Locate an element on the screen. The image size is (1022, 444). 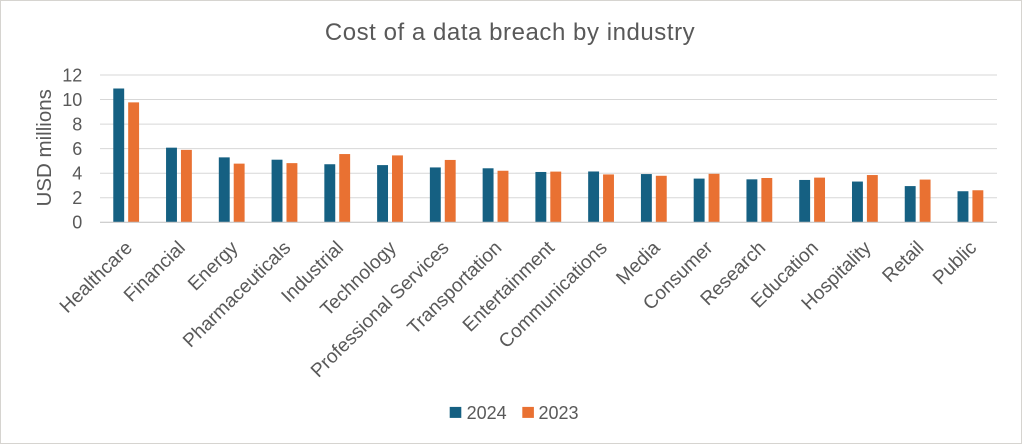
svg-text: USD millions is located at coordinates (44, 147).